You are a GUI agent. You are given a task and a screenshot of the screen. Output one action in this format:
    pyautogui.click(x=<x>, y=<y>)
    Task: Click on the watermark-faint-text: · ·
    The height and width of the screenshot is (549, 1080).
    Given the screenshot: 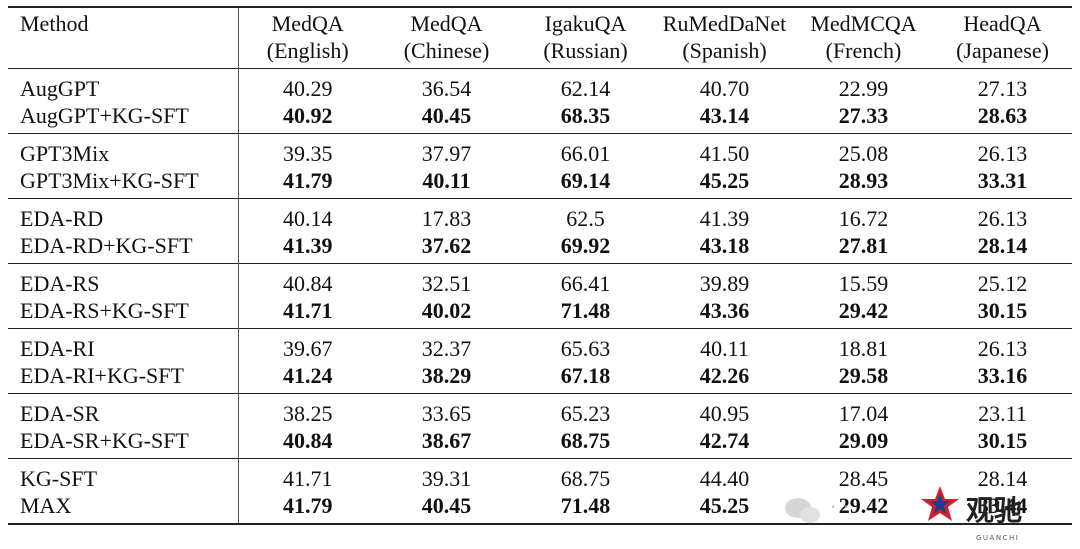 What is the action you would take?
    pyautogui.click(x=839, y=507)
    